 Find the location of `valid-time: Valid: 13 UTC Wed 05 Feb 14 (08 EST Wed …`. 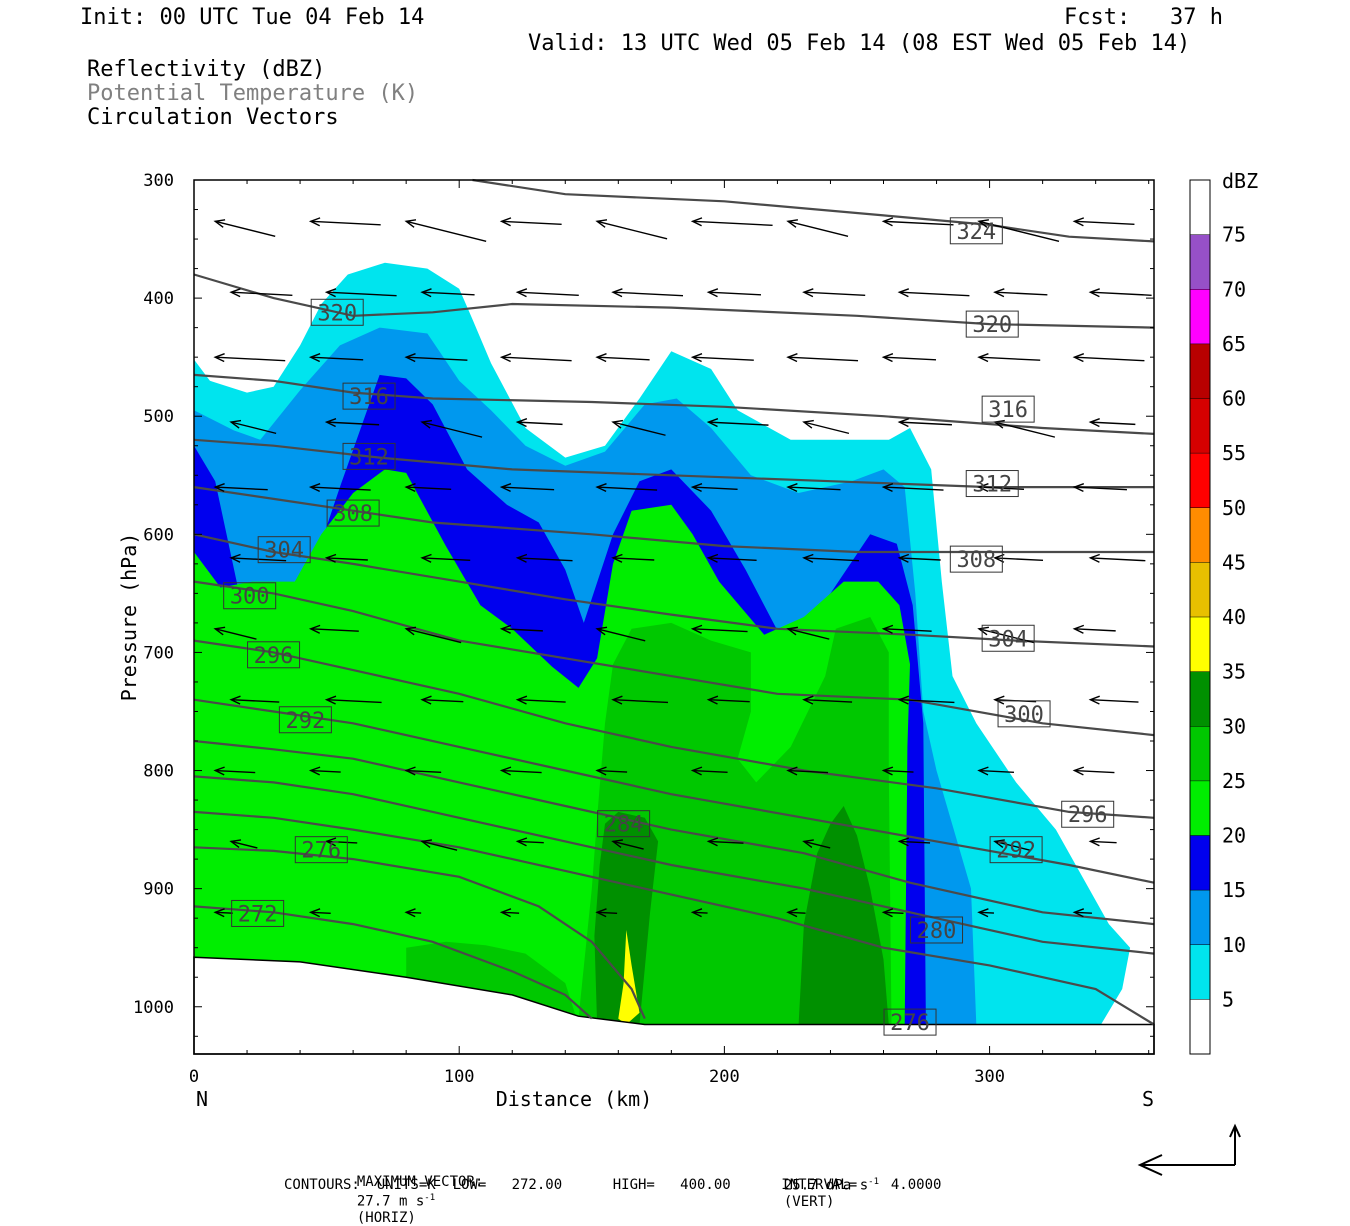

valid-time: Valid: 13 UTC Wed 05 Feb 14 (08 EST Wed … is located at coordinates (859, 43).